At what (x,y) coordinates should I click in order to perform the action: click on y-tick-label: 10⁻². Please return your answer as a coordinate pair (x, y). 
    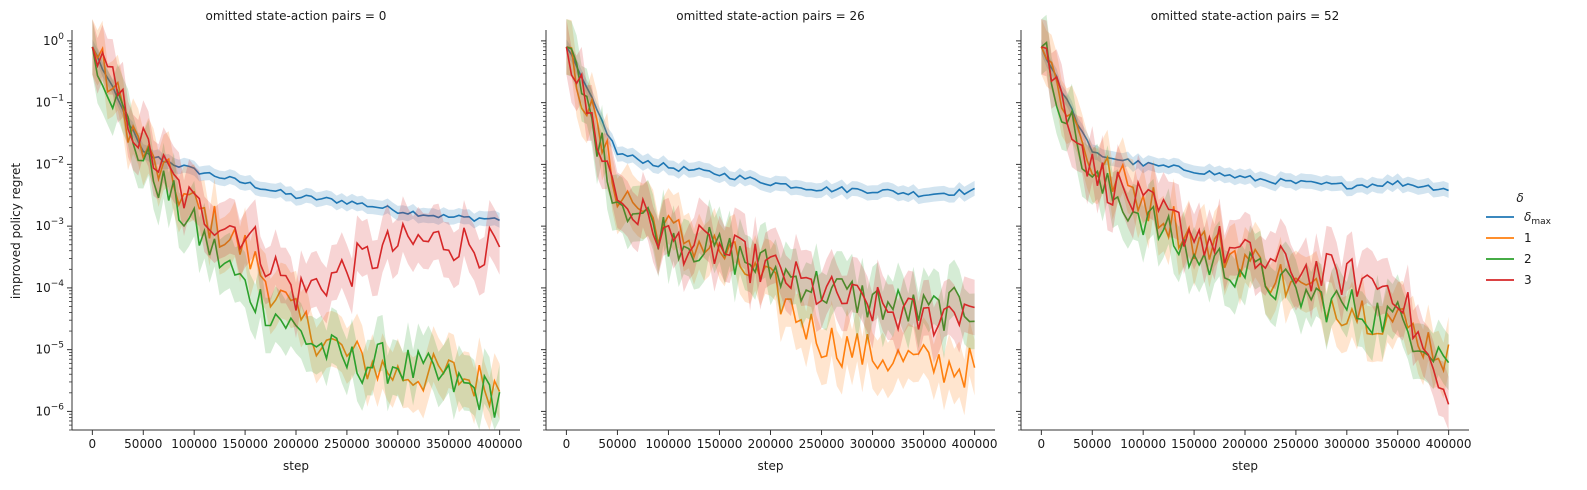
    Looking at the image, I should click on (49, 163).